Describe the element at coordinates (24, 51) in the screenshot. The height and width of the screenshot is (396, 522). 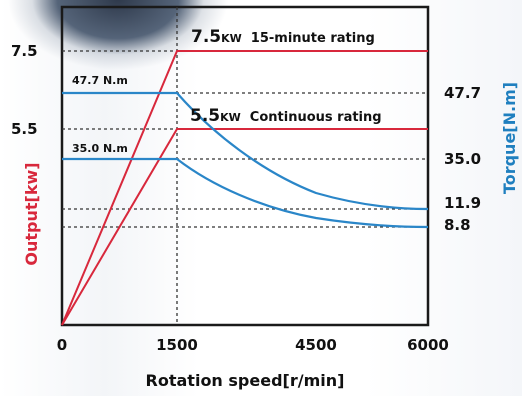
I see `left-tick-high: 7.5` at that location.